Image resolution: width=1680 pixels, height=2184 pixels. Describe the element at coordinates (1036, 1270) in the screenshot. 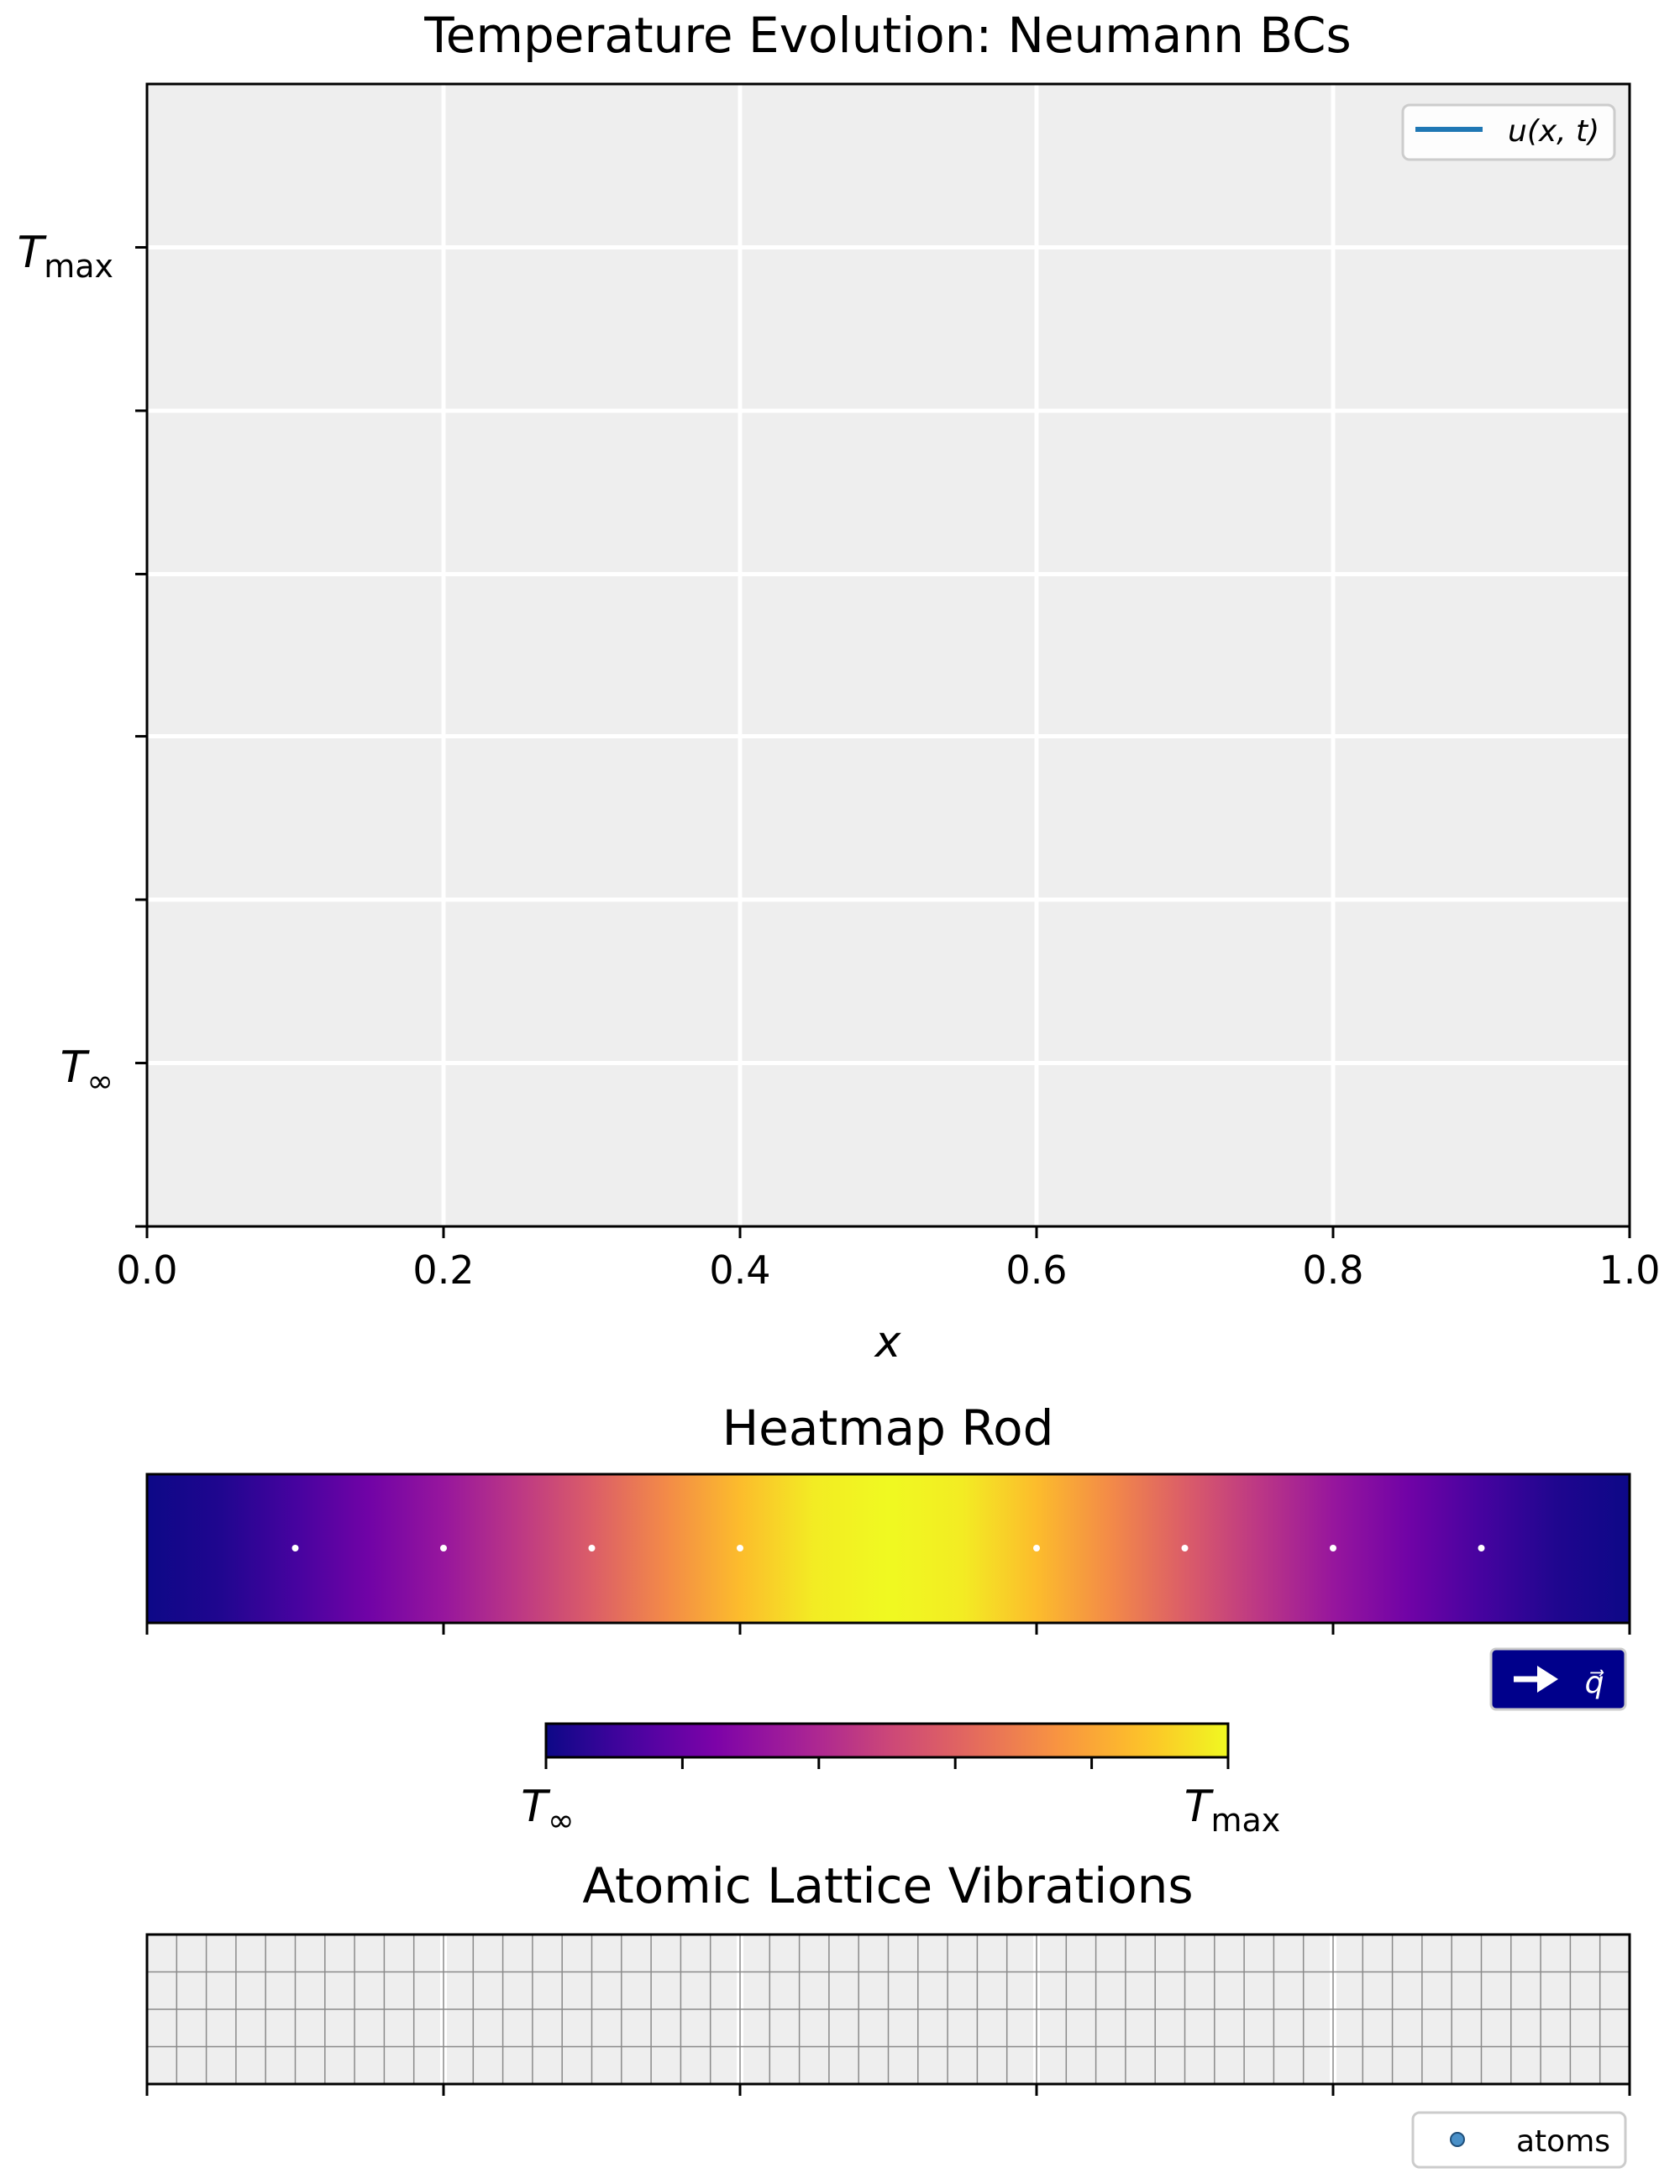

I see `temperature-x-tick-label: 0.6` at that location.